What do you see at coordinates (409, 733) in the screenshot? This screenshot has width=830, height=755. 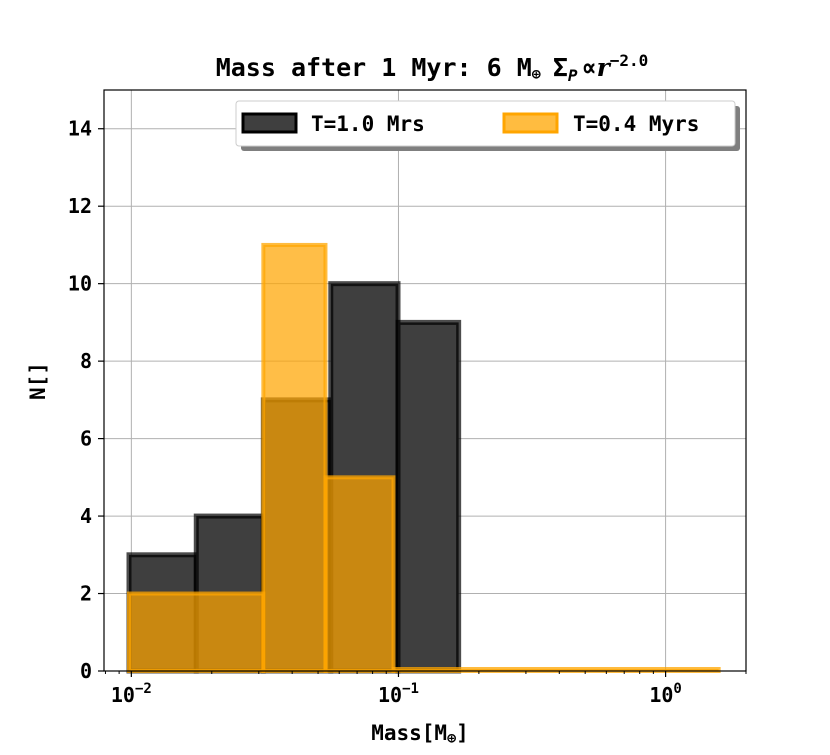 I see `x-axis-label-main: Mass[M` at bounding box center [409, 733].